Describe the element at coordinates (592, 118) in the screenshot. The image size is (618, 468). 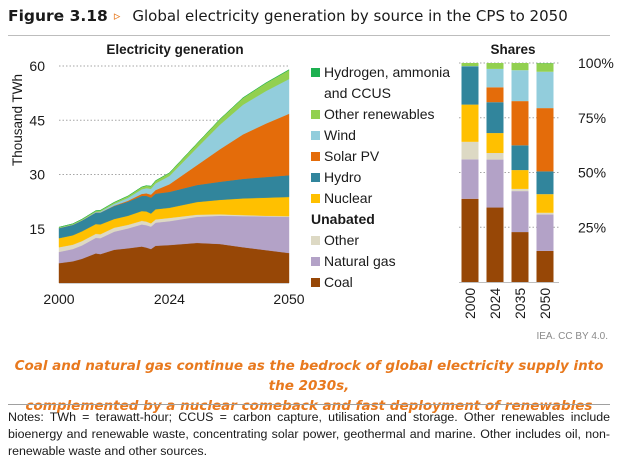
I see `bar-ytick-label: 75%` at that location.